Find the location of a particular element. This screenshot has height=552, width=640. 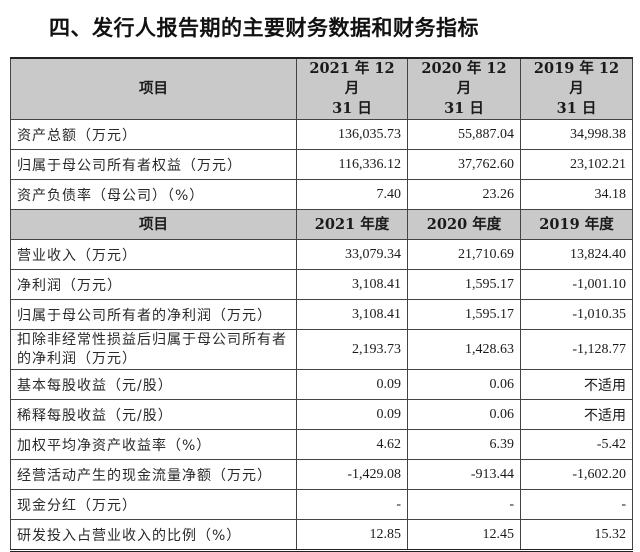

row-label: 经营活动产生的现金流量净额（万元） is located at coordinates (153, 474).